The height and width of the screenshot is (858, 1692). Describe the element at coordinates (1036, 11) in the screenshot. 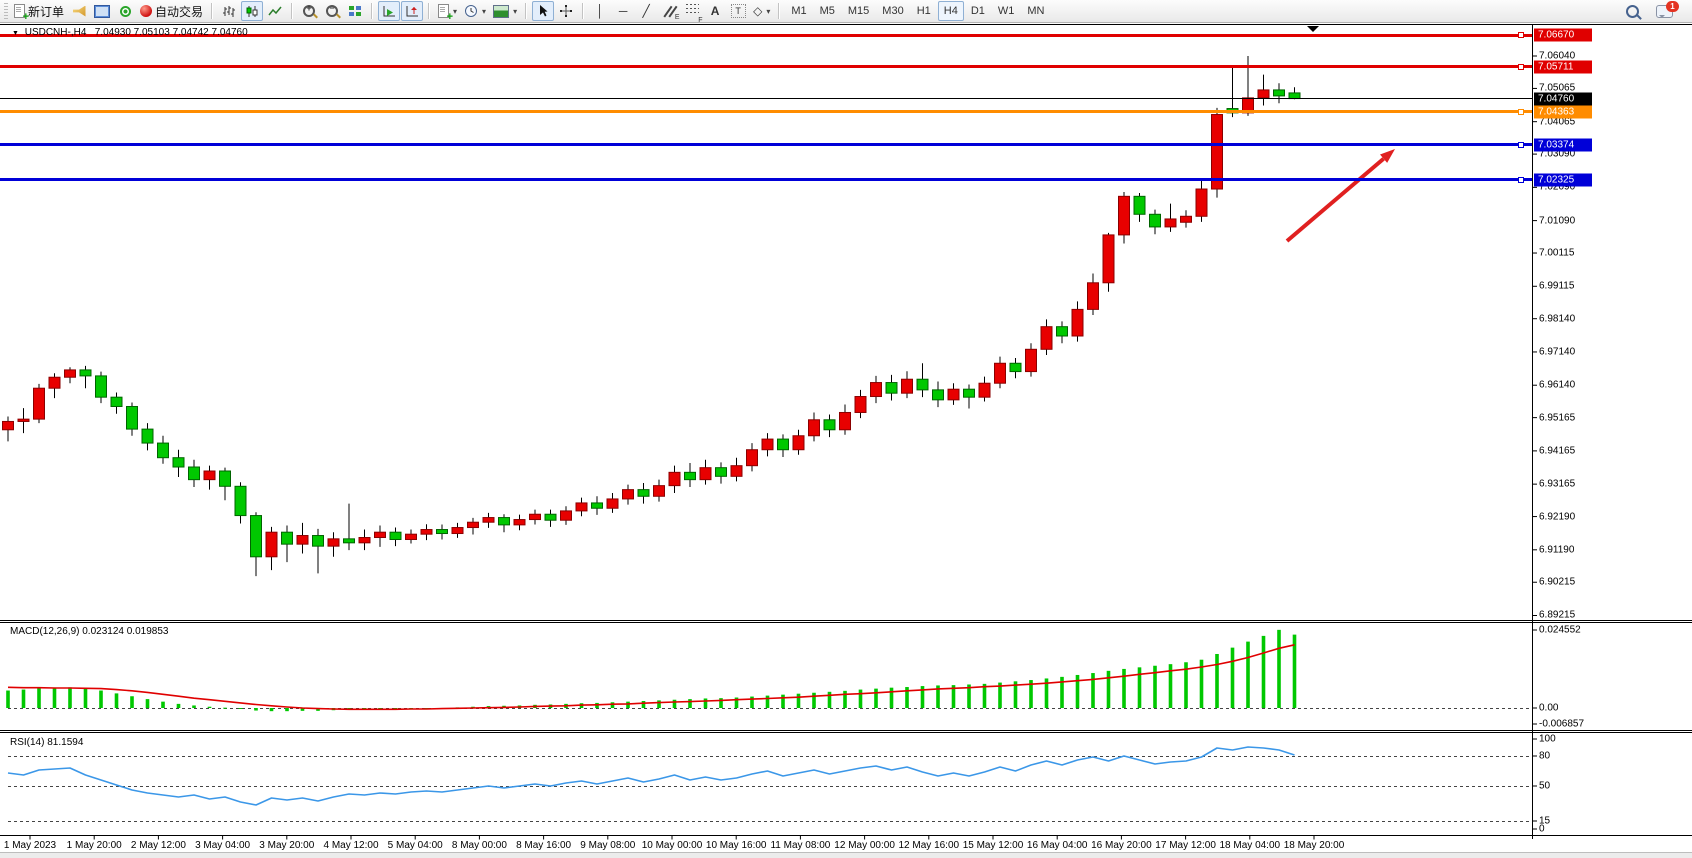

I see `timeframe-button-MN: MN` at that location.